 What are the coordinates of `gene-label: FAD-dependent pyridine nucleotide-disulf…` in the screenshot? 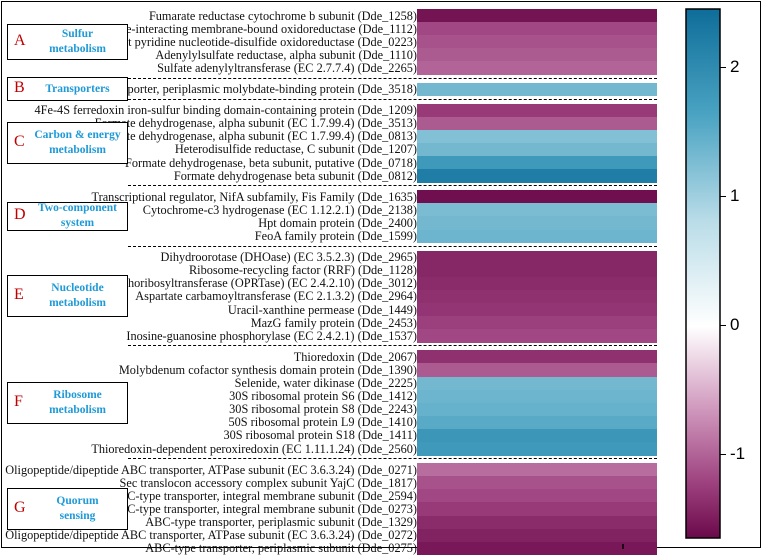 It's located at (235, 41).